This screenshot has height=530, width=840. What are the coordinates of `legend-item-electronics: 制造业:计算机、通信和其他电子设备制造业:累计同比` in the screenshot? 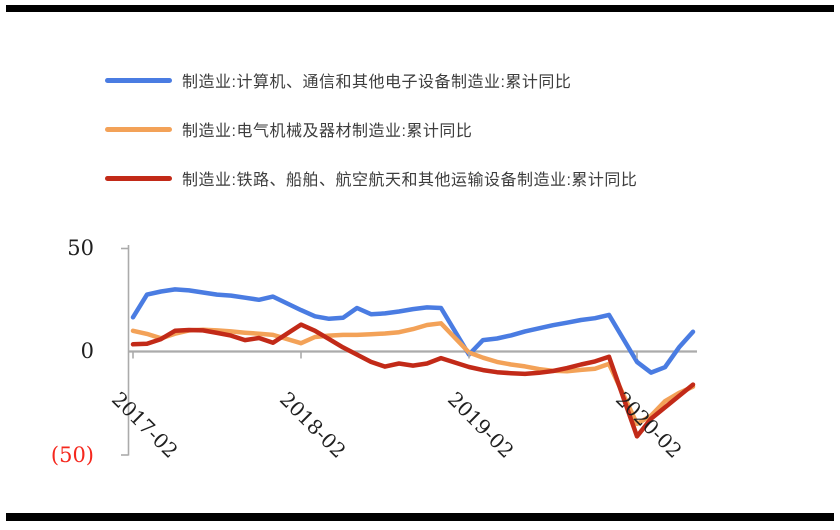 It's located at (338, 80).